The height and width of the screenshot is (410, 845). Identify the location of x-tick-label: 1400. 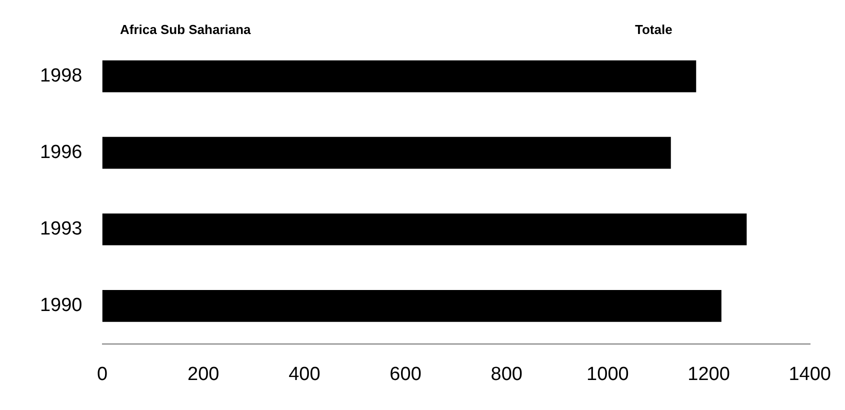
(810, 374).